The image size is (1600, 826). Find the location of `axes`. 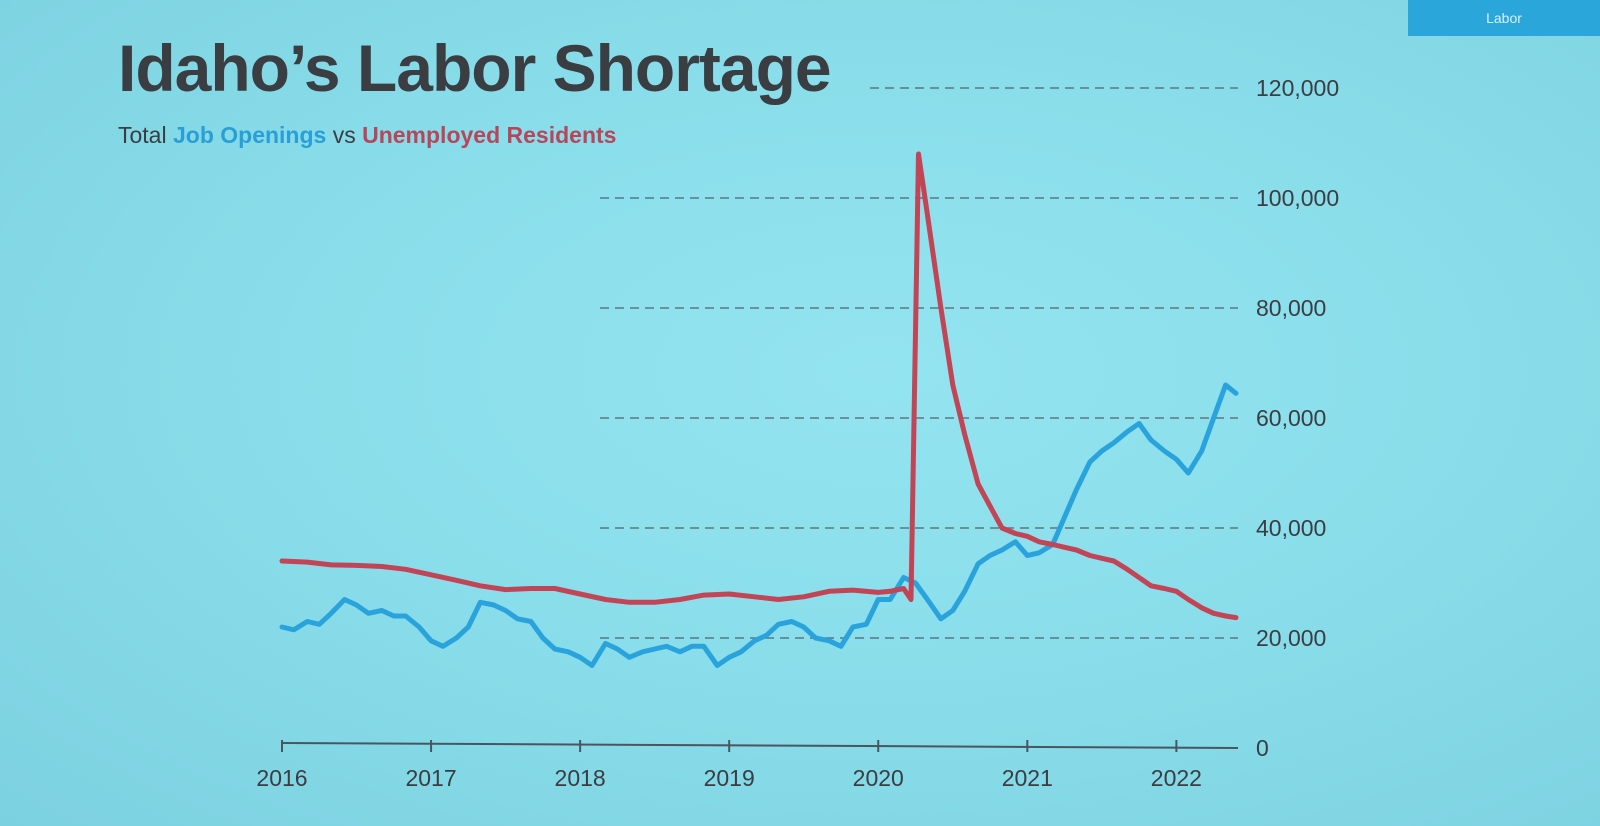

axes is located at coordinates (760, 746).